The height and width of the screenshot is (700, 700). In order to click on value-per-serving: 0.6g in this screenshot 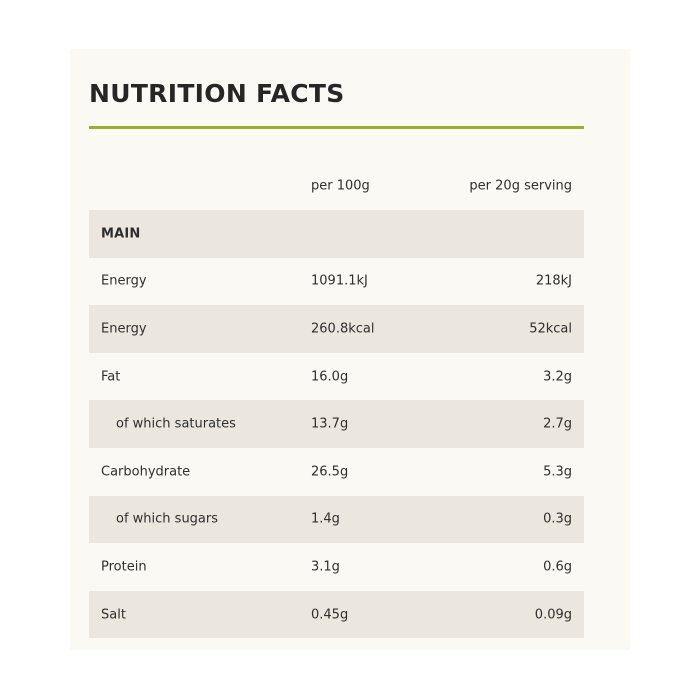, I will do `click(557, 567)`.